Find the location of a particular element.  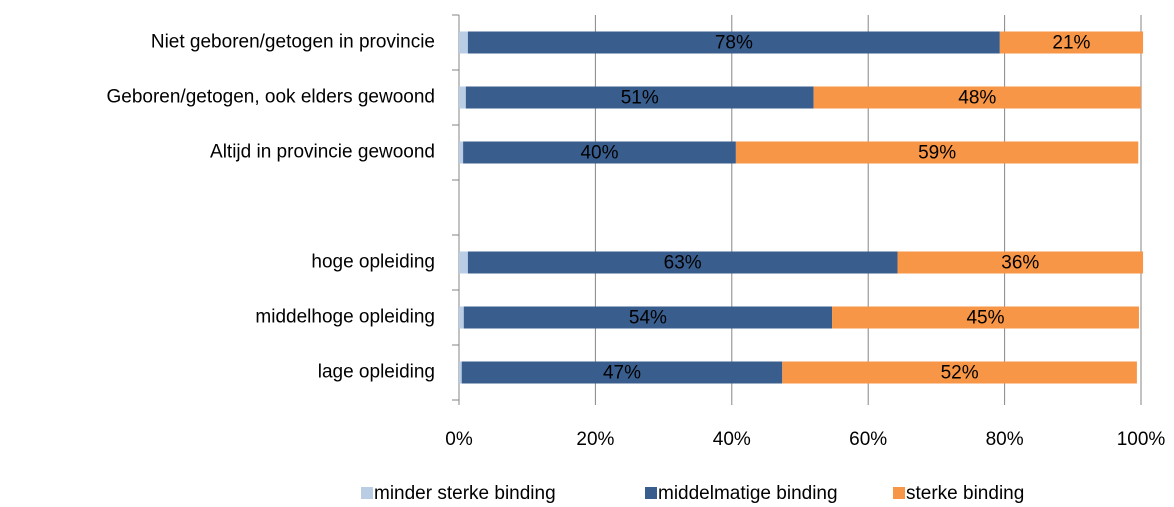

data-label: 54% is located at coordinates (648, 318).